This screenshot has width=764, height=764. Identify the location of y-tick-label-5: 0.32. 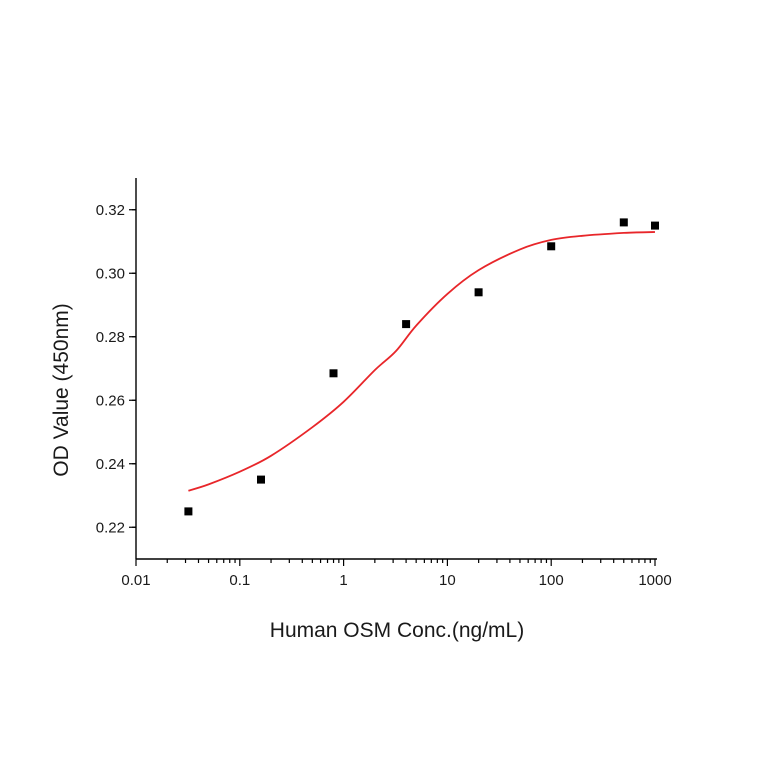
(110, 210).